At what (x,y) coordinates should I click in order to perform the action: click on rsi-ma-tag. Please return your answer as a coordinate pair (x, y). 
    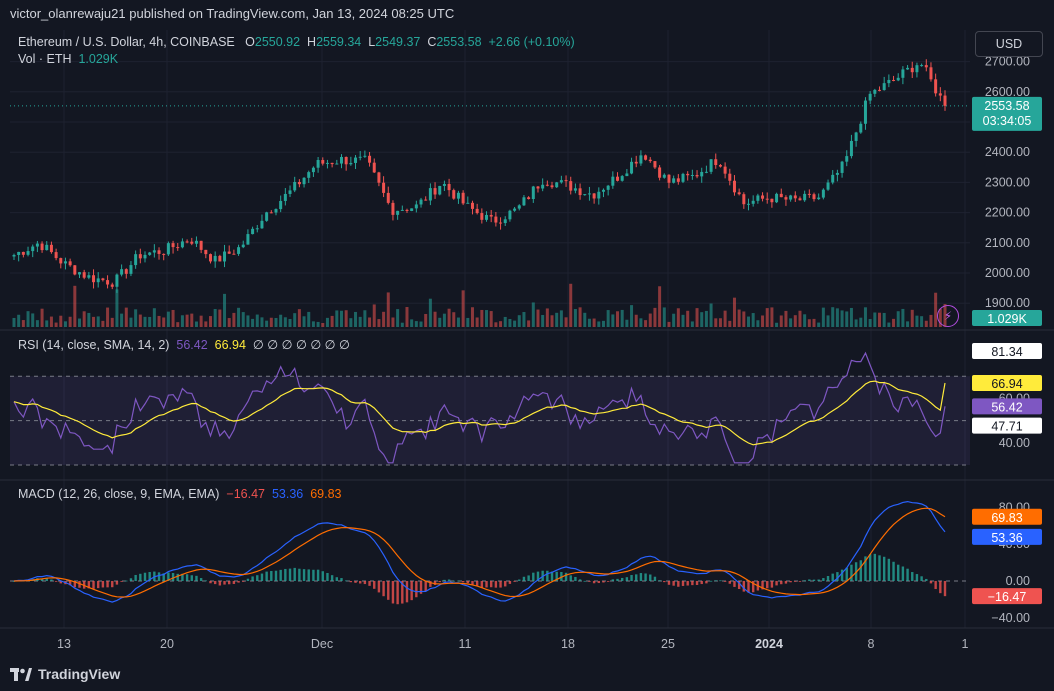
    Looking at the image, I should click on (1007, 382).